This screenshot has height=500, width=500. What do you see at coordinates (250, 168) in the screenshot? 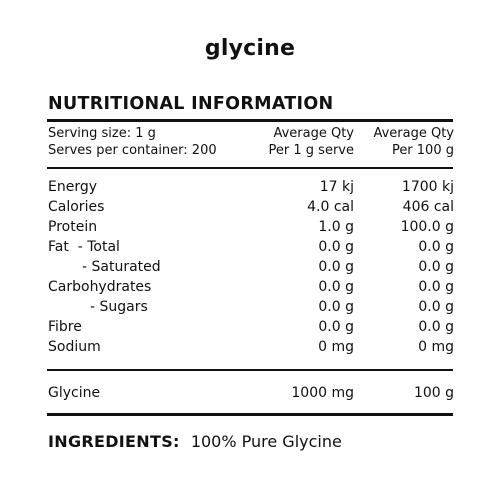
I see `header-divider` at bounding box center [250, 168].